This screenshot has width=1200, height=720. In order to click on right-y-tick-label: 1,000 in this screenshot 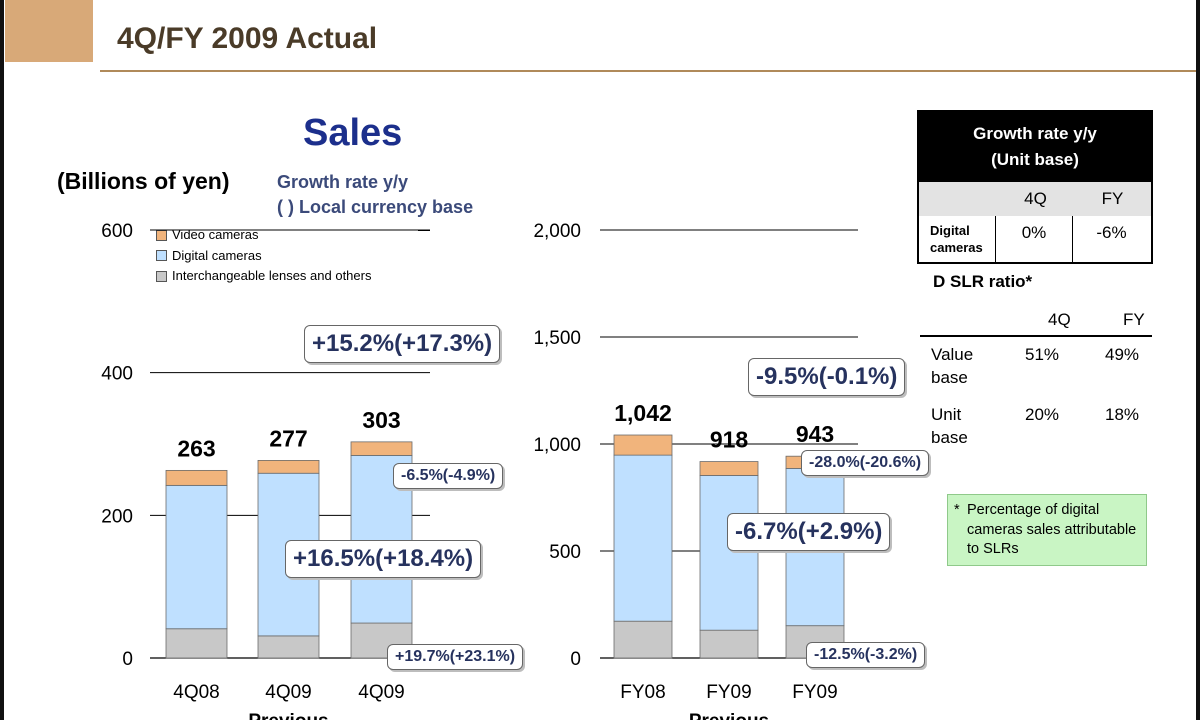, I will do `click(557, 445)`.